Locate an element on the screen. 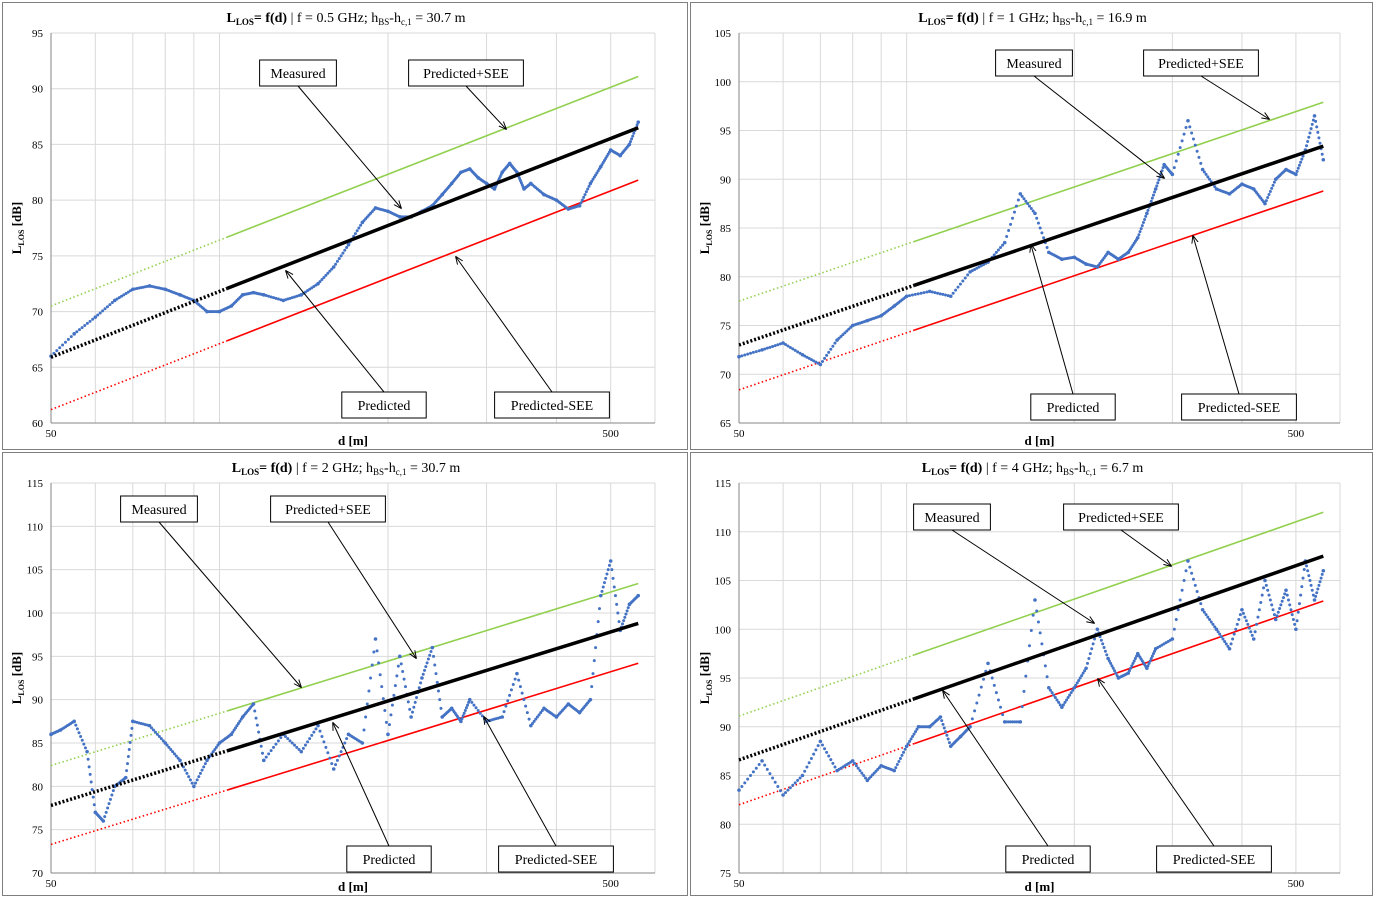 Image resolution: width=1375 pixels, height=898 pixels. y-tick-label: 100 is located at coordinates (35, 614).